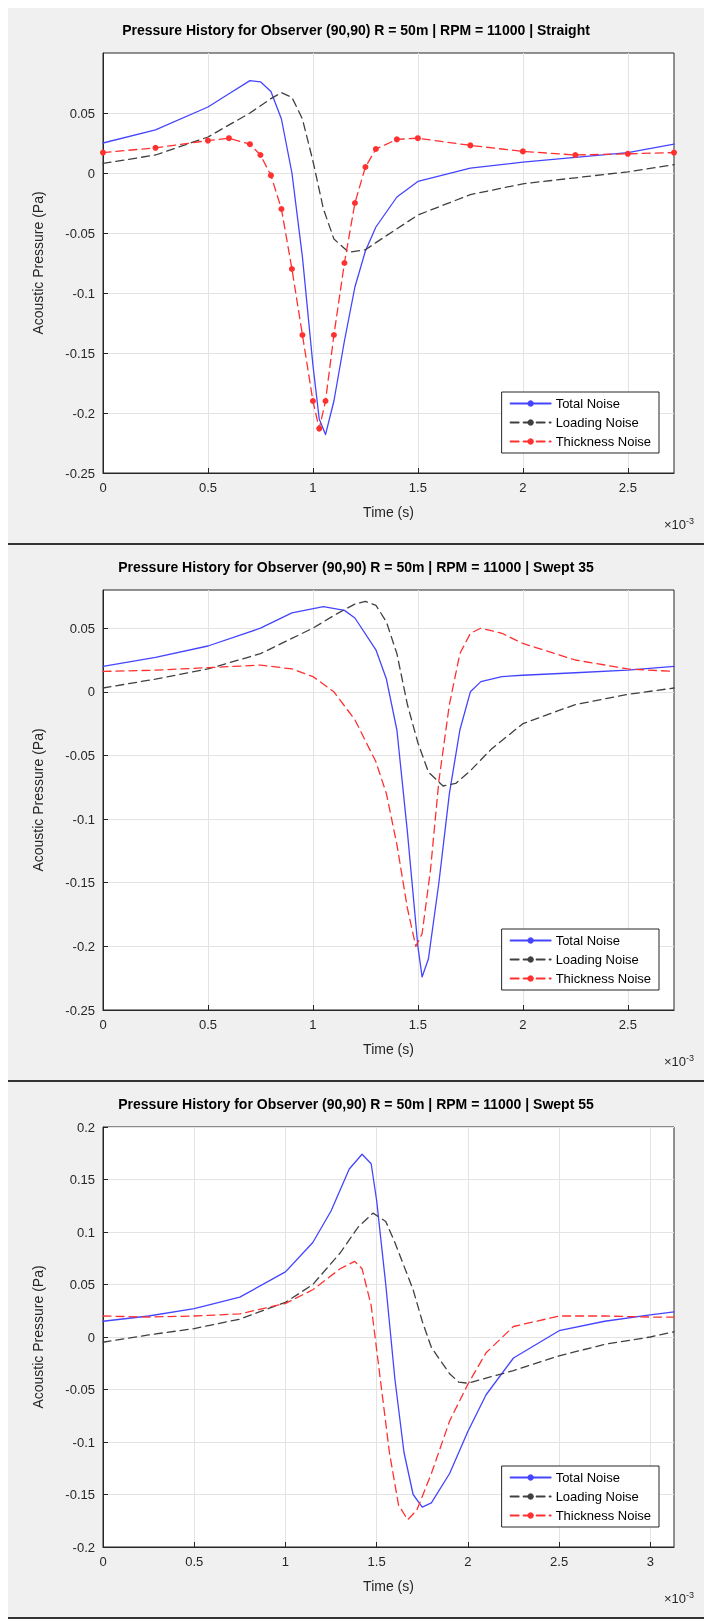  What do you see at coordinates (356, 567) in the screenshot?
I see `chart-title: Pressure History for Observer (90,90) R = 50m | RPM = 11000 | Swept 35` at bounding box center [356, 567].